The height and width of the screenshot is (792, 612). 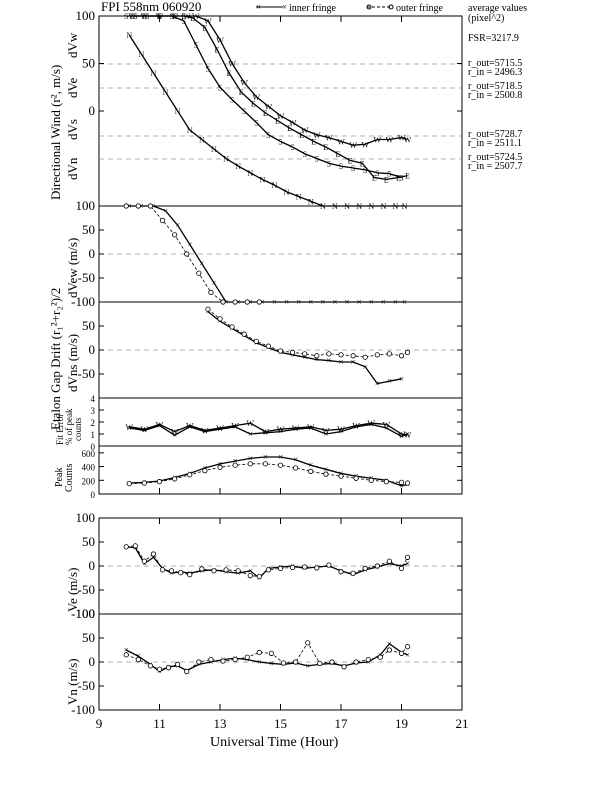 I want to click on ew-ytick-label: 50, so click(x=88, y=229).